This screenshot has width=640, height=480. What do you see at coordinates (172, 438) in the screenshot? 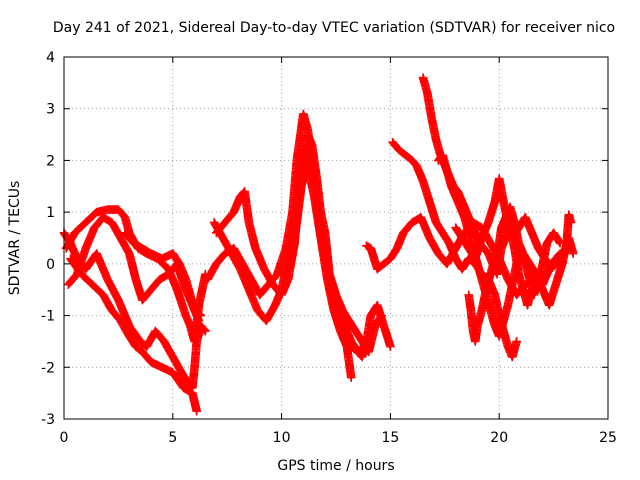
I see `x-tick-label: 5` at bounding box center [172, 438].